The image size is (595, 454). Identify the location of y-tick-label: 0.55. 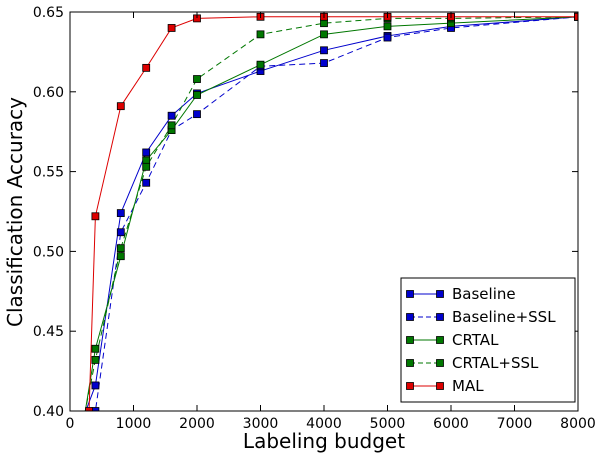
(48, 173).